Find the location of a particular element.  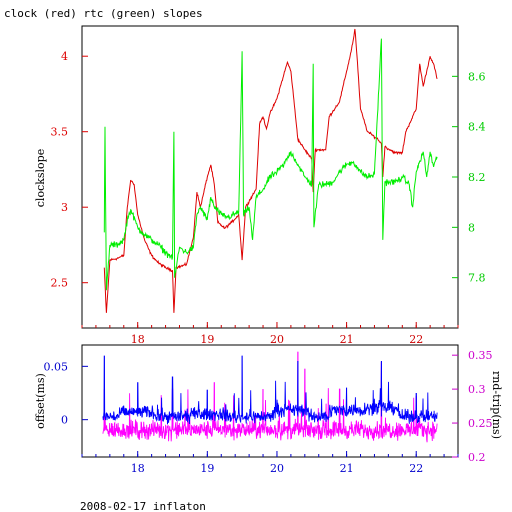

bottom-x-axis: 18 19 20 21 22 is located at coordinates (270, 463).